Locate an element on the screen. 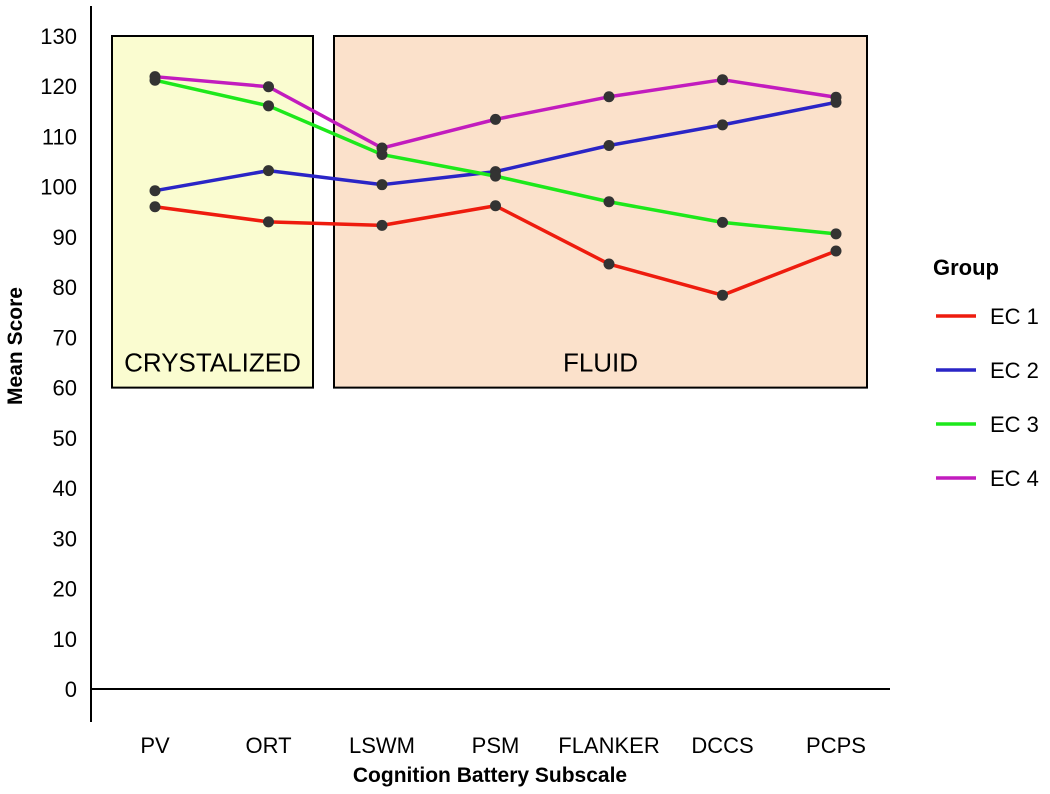 This screenshot has width=1050, height=794. y-tick-label: 0 is located at coordinates (71, 689).